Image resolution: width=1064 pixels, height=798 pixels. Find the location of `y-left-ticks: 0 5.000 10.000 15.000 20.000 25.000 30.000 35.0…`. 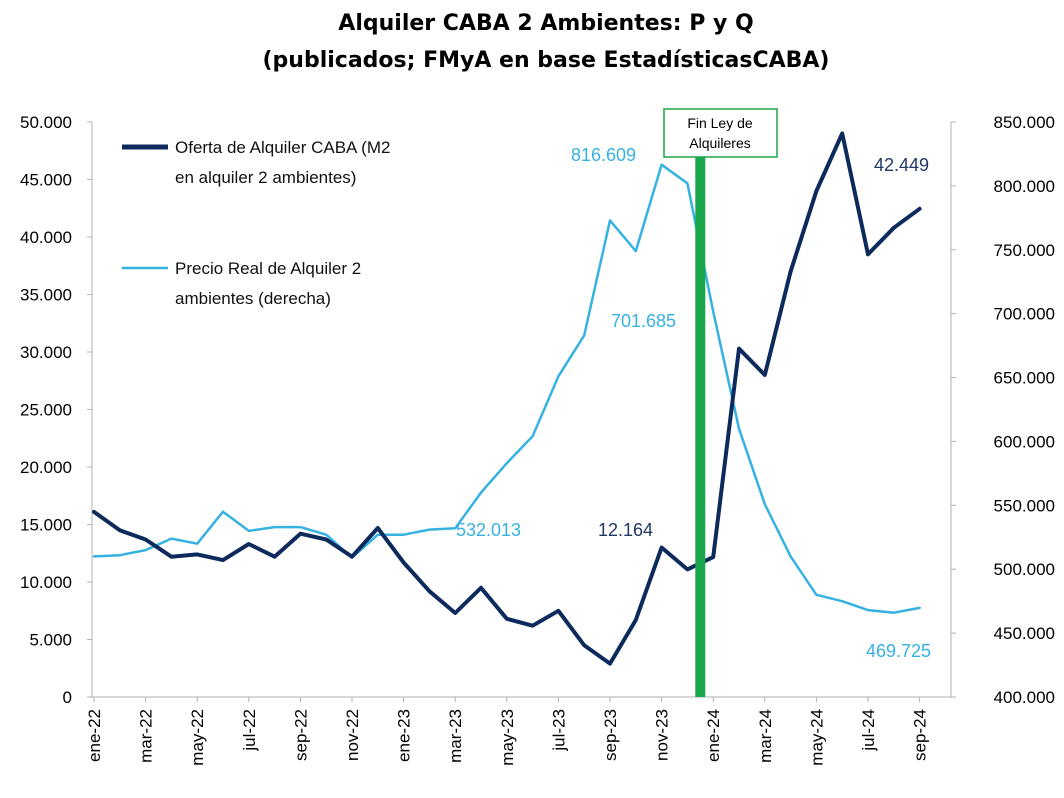

y-left-ticks: 0 5.000 10.000 15.000 20.000 25.000 30.000 35.0… is located at coordinates (56, 410).